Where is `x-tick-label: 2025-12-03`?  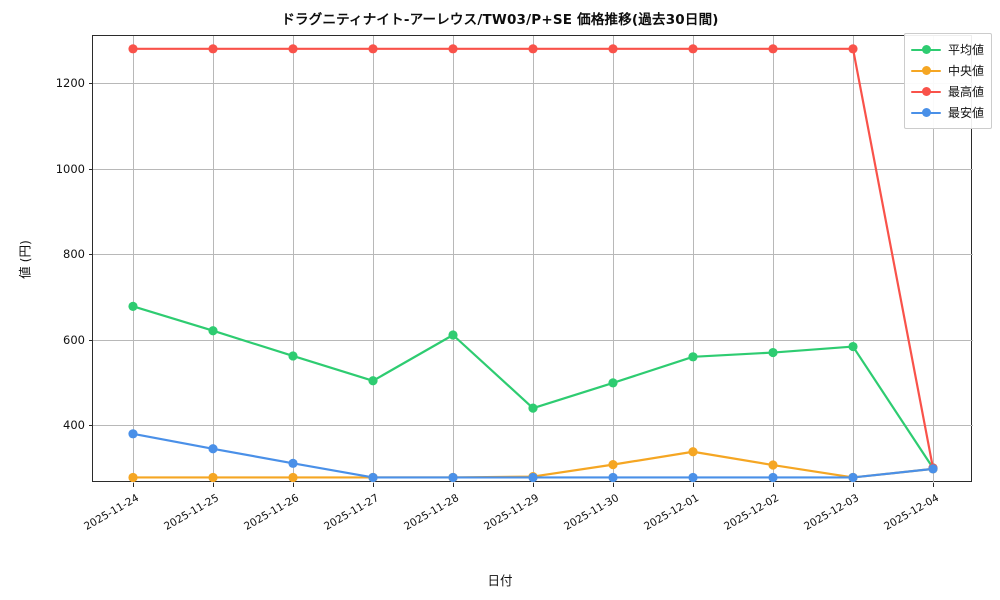
x-tick-label: 2025-12-03 is located at coordinates (831, 512).